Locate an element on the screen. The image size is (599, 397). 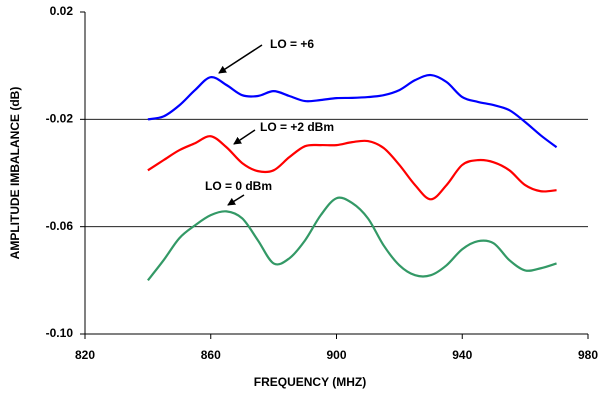
x-tick-label: 980 is located at coordinates (588, 355).